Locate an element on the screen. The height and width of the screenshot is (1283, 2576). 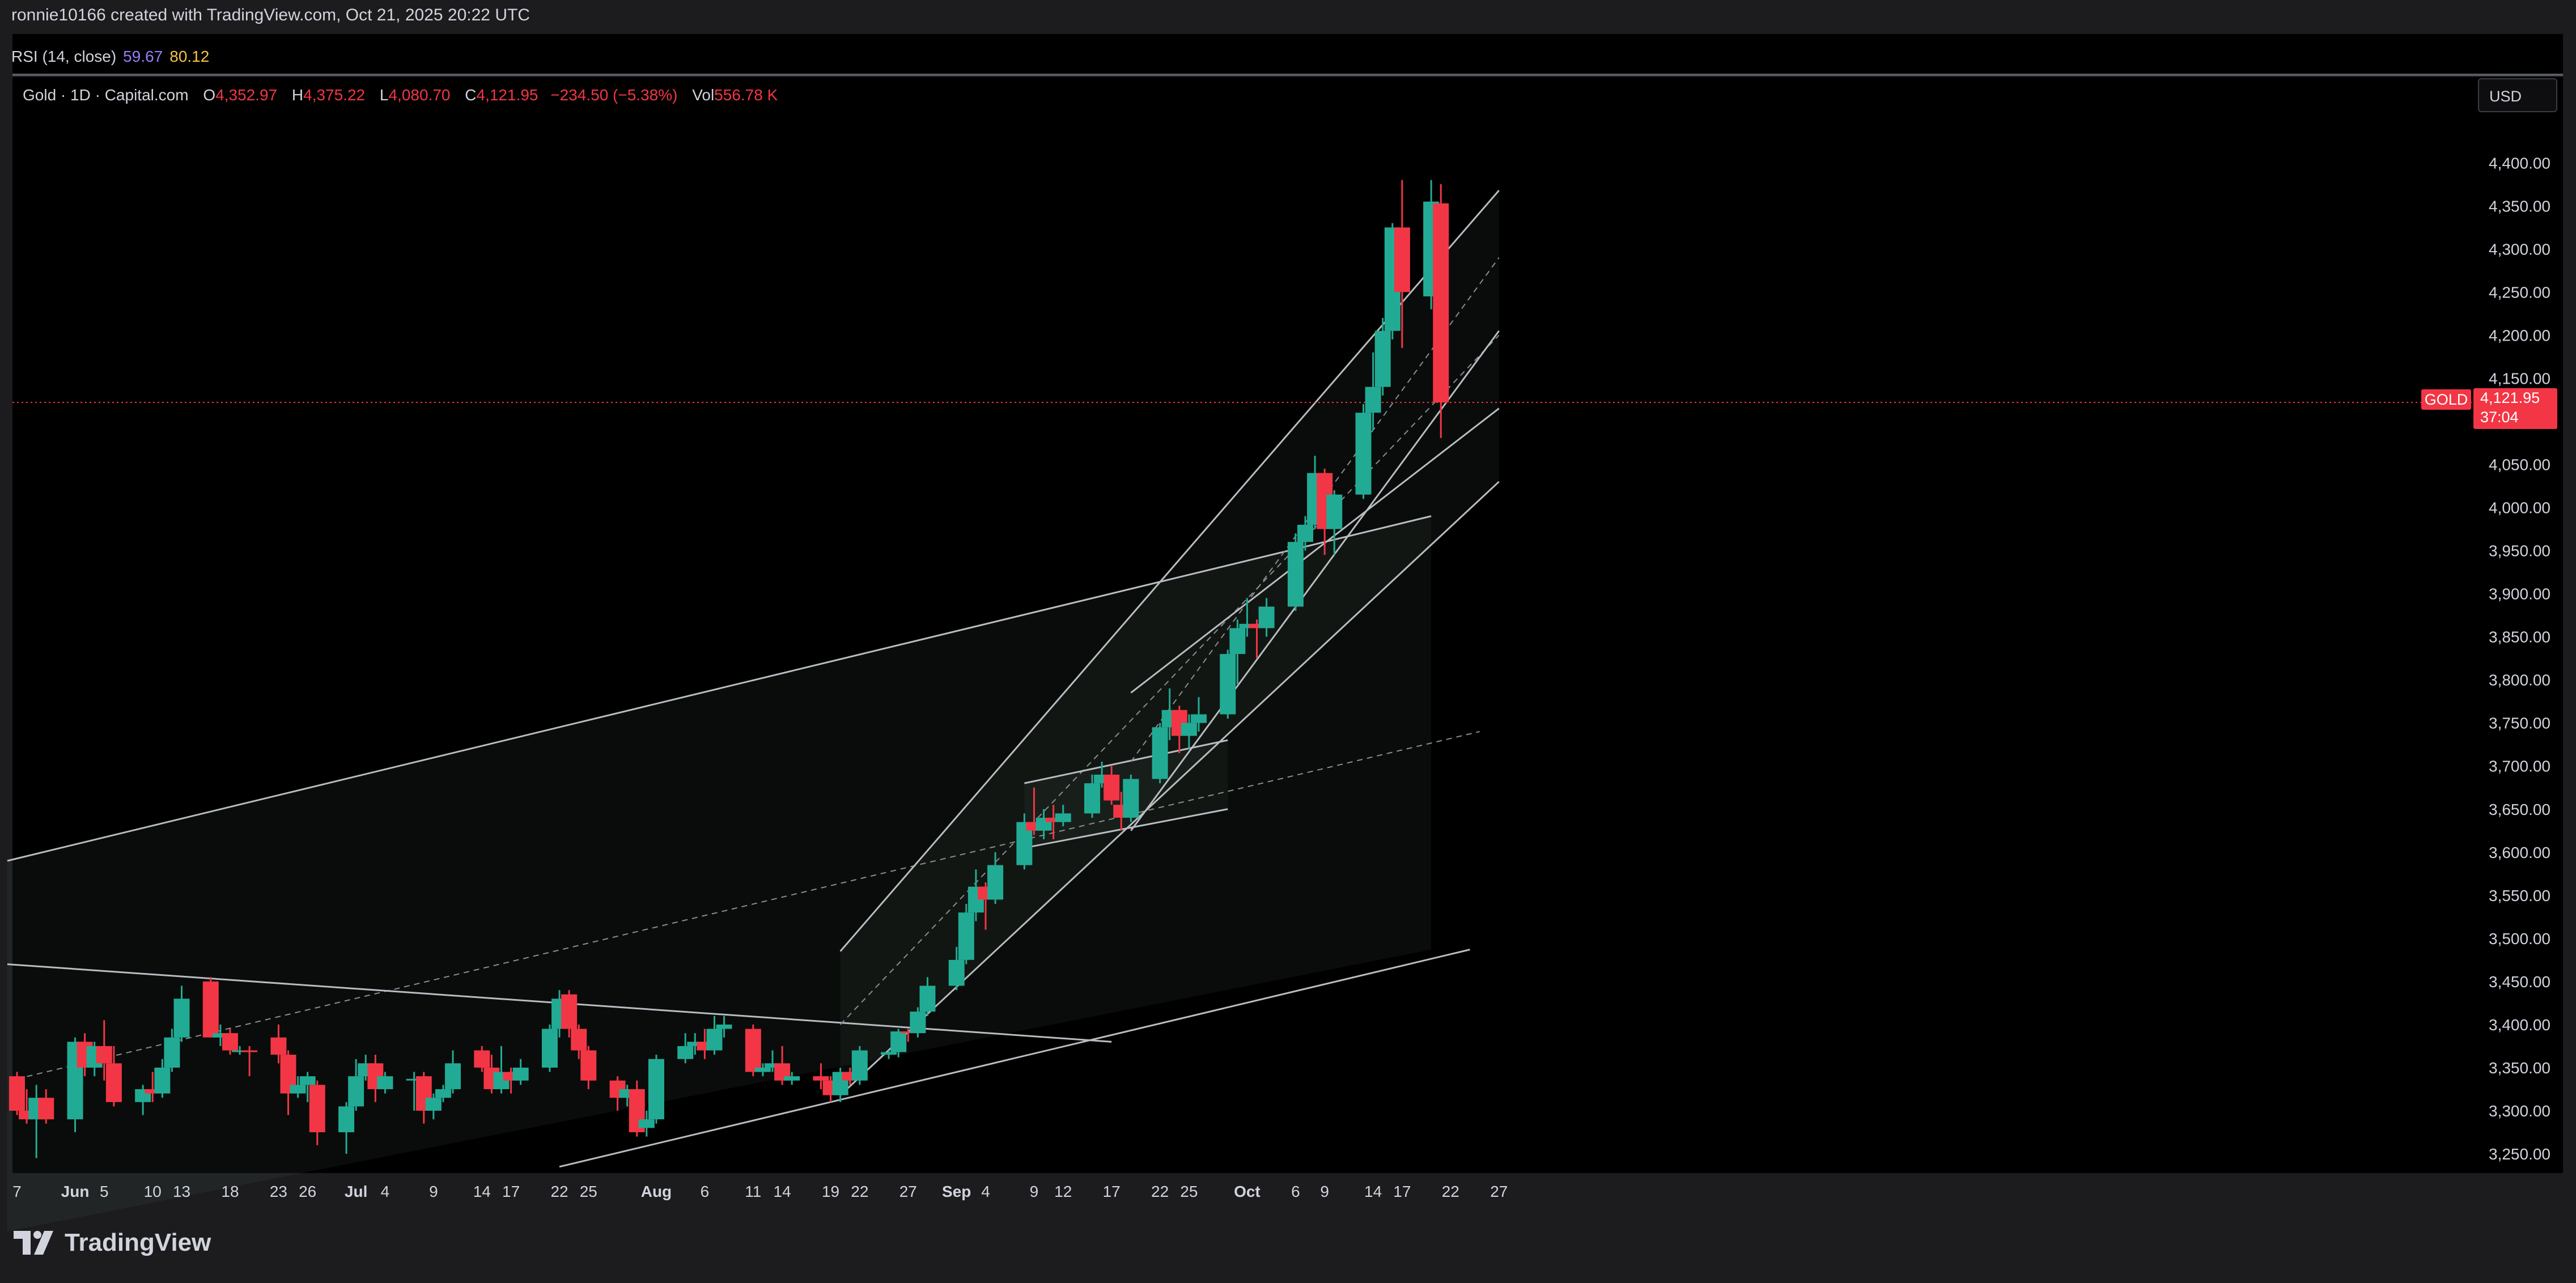
price-tick-label: 3,600.00 is located at coordinates (2519, 853).